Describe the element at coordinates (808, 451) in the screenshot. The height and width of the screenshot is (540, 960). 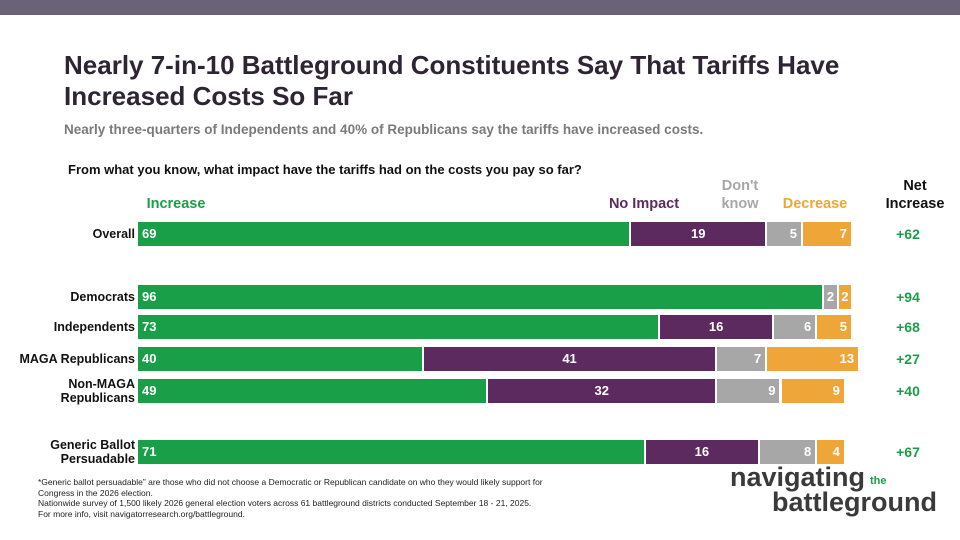
I see `value-label: 8` at that location.